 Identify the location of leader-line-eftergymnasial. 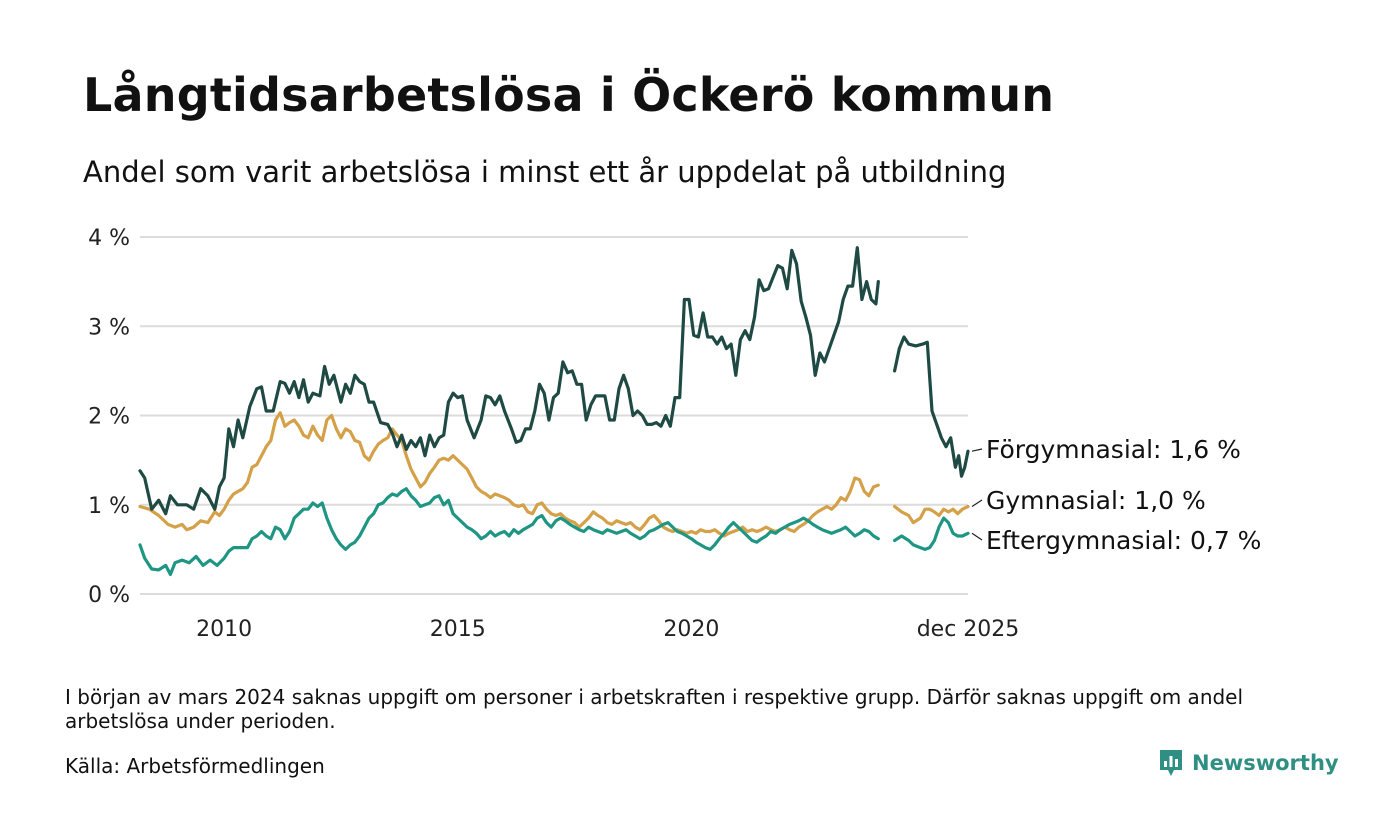
(977, 536).